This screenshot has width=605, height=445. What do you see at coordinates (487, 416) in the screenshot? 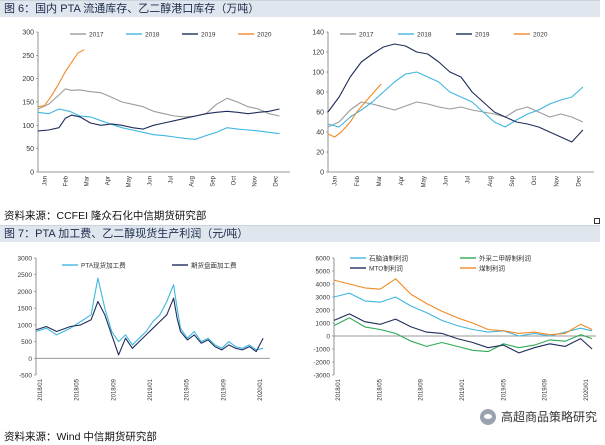
I see `wechat-icon` at bounding box center [487, 416].